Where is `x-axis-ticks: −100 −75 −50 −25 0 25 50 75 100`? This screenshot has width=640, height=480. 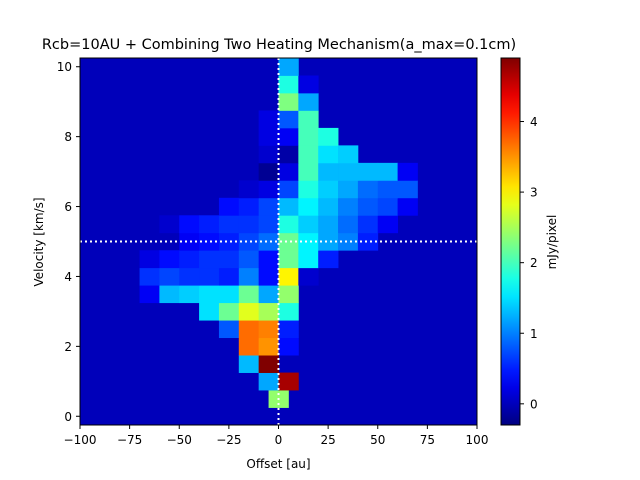
x-axis-ticks: −100 −75 −50 −25 0 25 50 75 100 is located at coordinates (276, 436).